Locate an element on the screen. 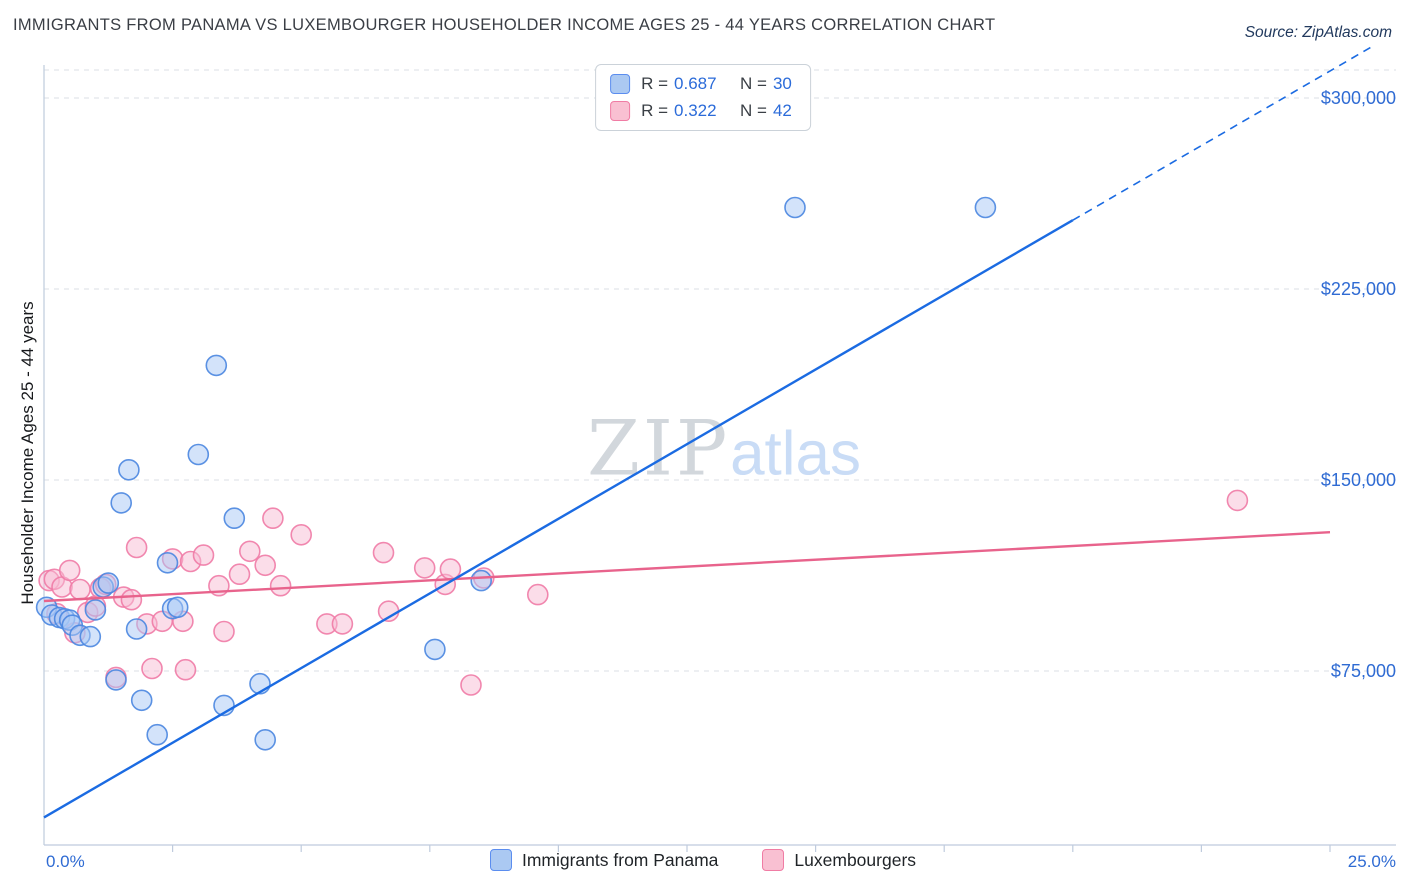 The width and height of the screenshot is (1406, 892). watermark-zip: ZIP is located at coordinates (659, 448).